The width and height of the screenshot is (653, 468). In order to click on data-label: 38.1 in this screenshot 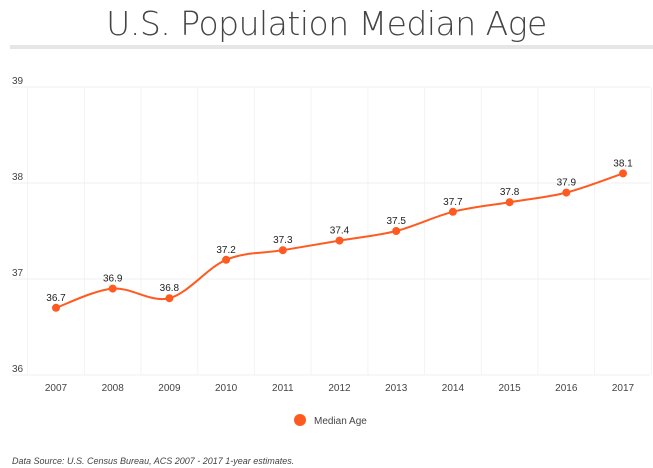, I will do `click(623, 163)`.